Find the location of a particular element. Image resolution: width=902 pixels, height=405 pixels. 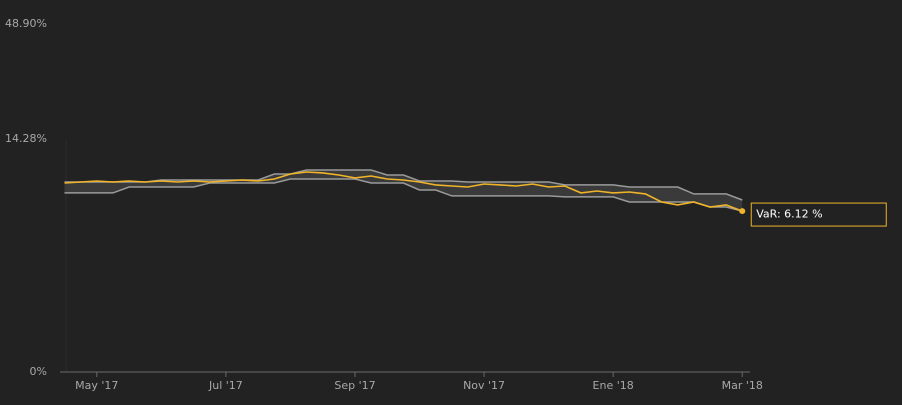

tooltip-label: VaR: 6.12 % is located at coordinates (789, 214).